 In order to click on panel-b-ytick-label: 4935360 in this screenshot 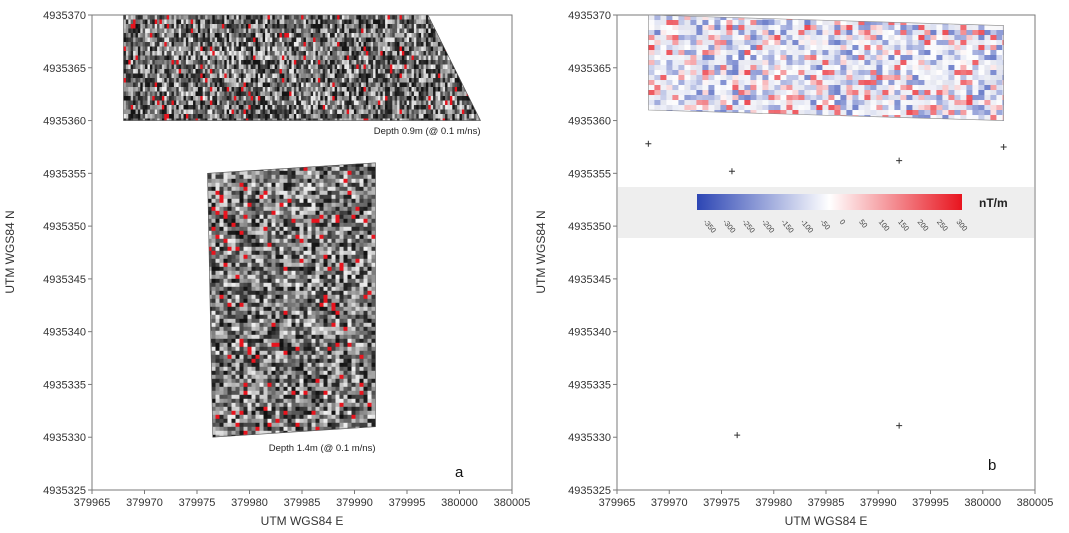, I will do `click(589, 122)`.